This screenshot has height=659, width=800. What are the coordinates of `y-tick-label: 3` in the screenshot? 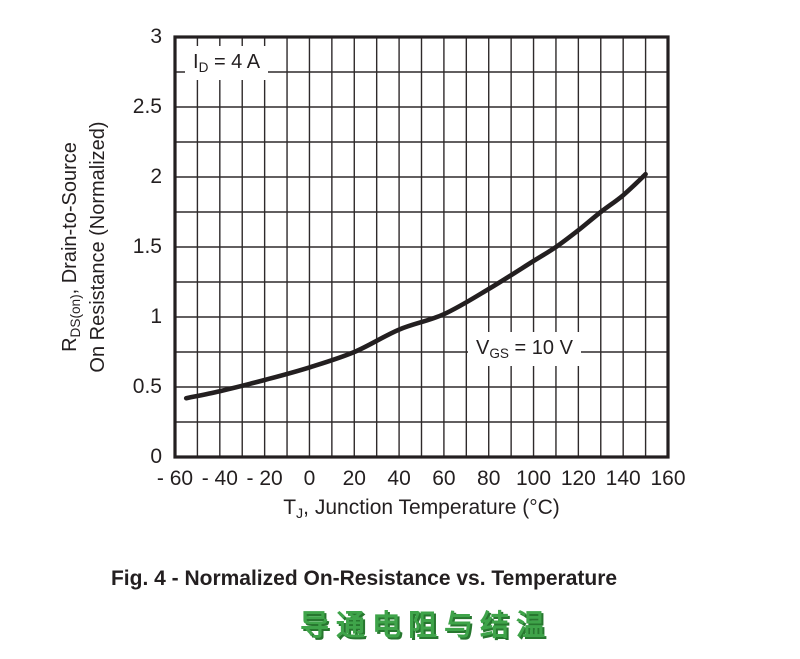 It's located at (156, 36).